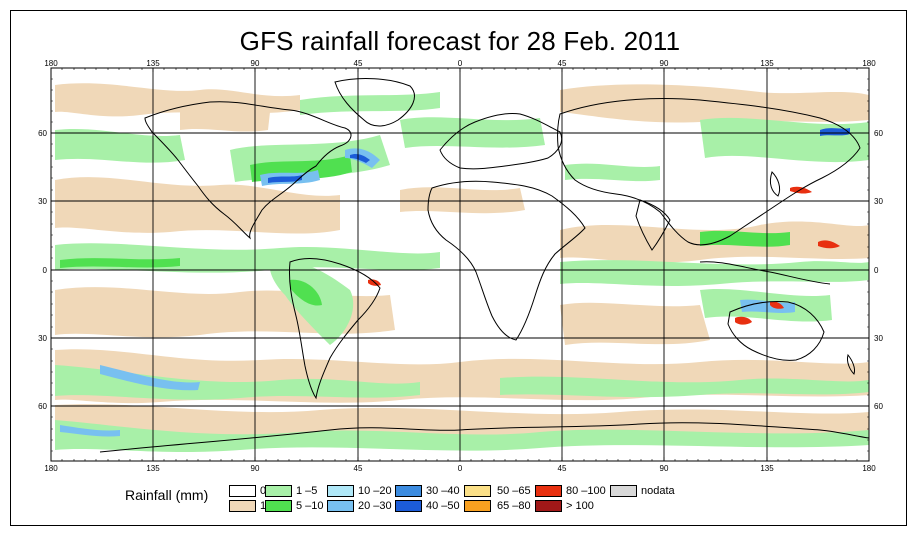 The image size is (920, 539). Describe the element at coordinates (514, 506) in the screenshot. I see `legend-label-9: 65 –80` at that location.